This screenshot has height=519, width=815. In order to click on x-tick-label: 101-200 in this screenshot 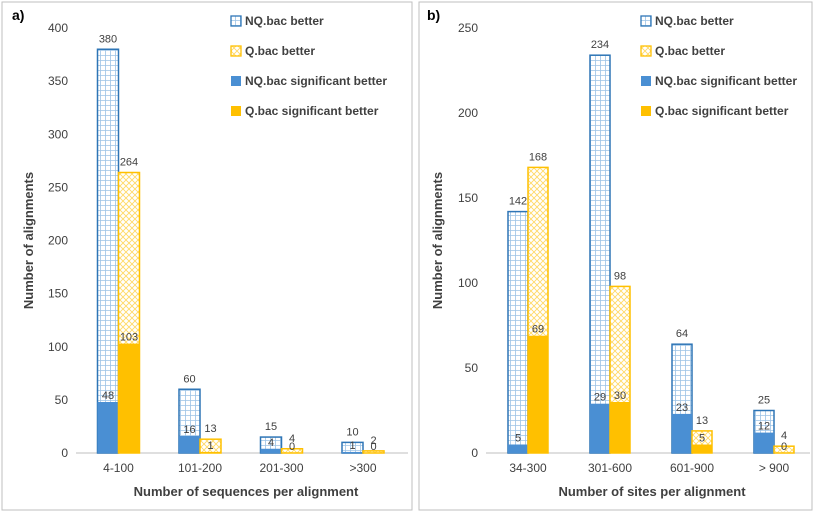, I will do `click(200, 468)`.